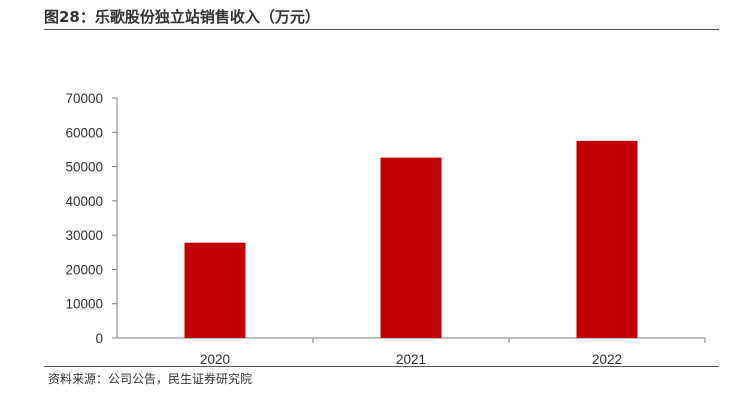 Image resolution: width=753 pixels, height=402 pixels. What do you see at coordinates (381, 366) in the screenshot?
I see `source-rule` at bounding box center [381, 366].